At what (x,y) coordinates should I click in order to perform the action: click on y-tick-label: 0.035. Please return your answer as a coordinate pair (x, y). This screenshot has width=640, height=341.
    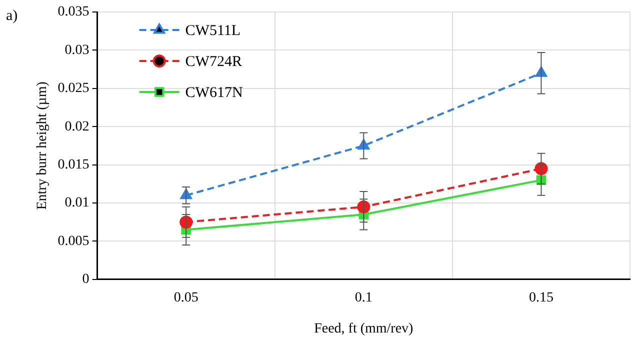
    Looking at the image, I should click on (74, 12).